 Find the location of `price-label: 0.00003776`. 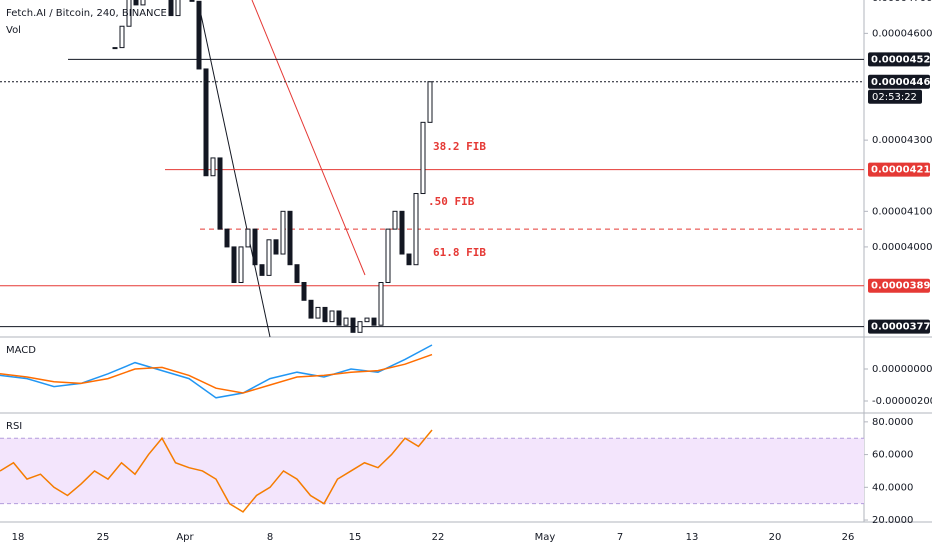

price-label: 0.00003776 is located at coordinates (901, 327).